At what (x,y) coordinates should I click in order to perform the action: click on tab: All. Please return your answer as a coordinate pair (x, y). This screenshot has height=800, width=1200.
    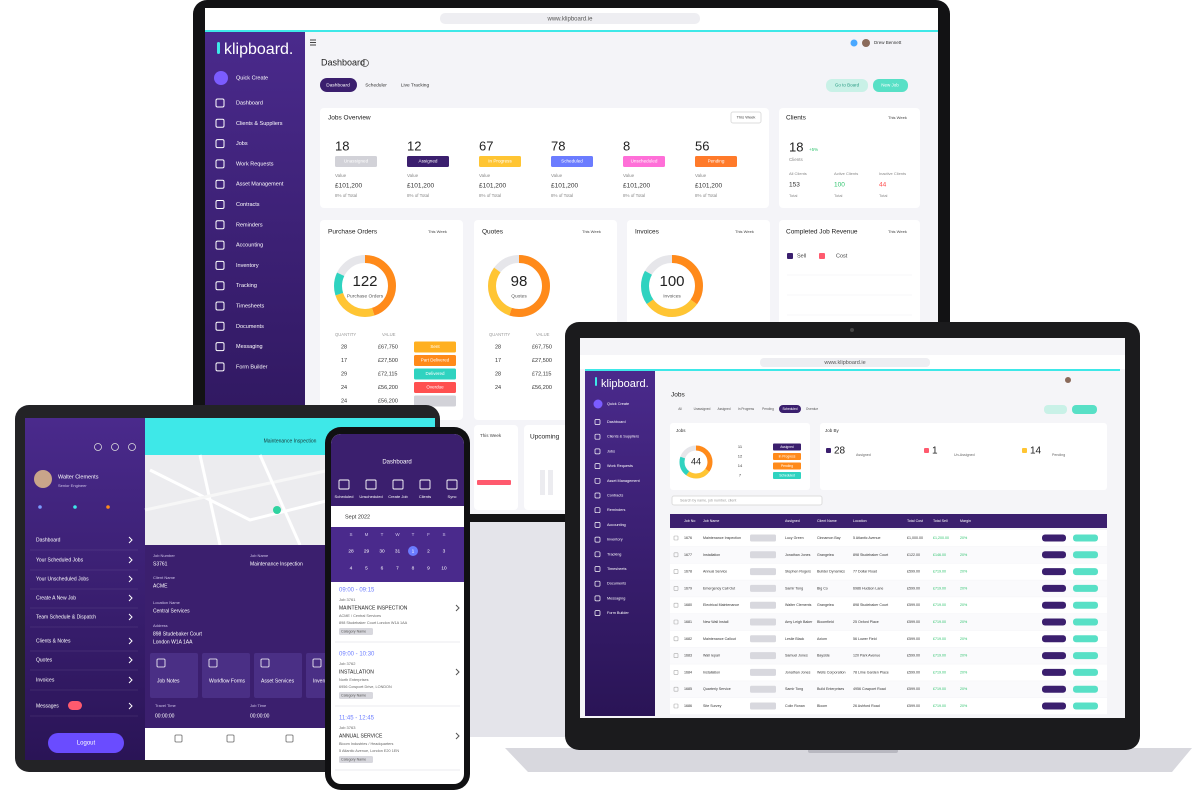
    Looking at the image, I should click on (680, 409).